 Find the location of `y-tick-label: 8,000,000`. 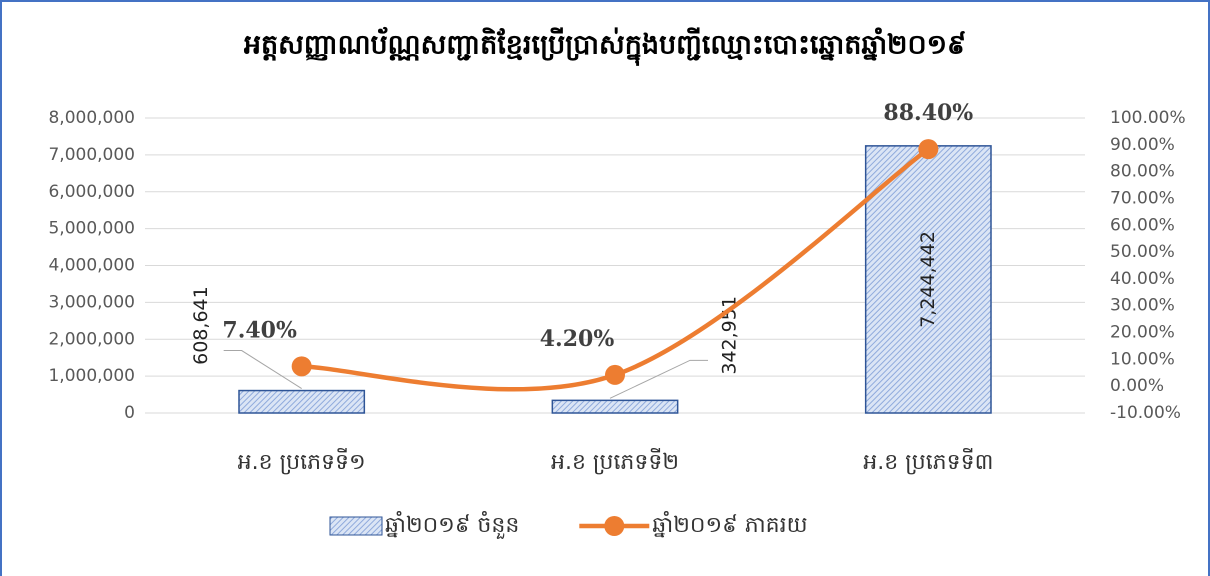

y-tick-label: 8,000,000 is located at coordinates (91, 118).